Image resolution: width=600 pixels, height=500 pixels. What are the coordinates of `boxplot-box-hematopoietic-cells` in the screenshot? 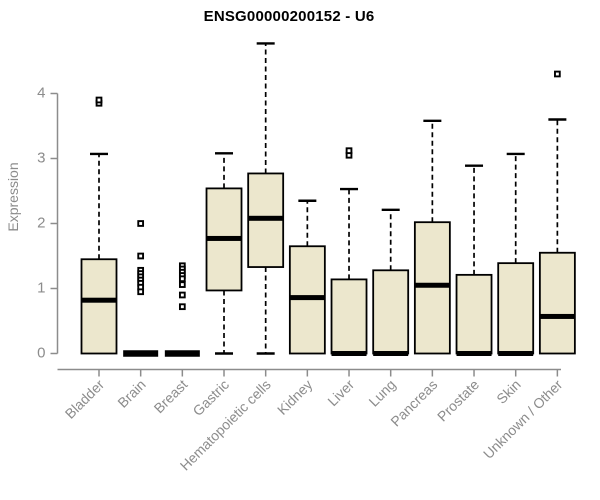 It's located at (266, 198).